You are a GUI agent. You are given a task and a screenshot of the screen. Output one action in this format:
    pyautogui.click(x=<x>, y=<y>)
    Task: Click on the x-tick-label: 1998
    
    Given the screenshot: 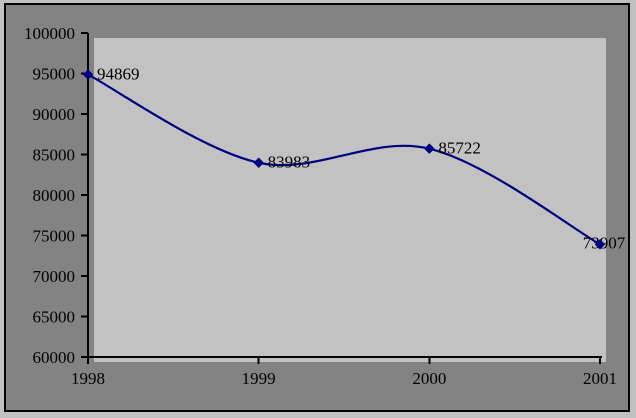 What is the action you would take?
    pyautogui.click(x=88, y=378)
    